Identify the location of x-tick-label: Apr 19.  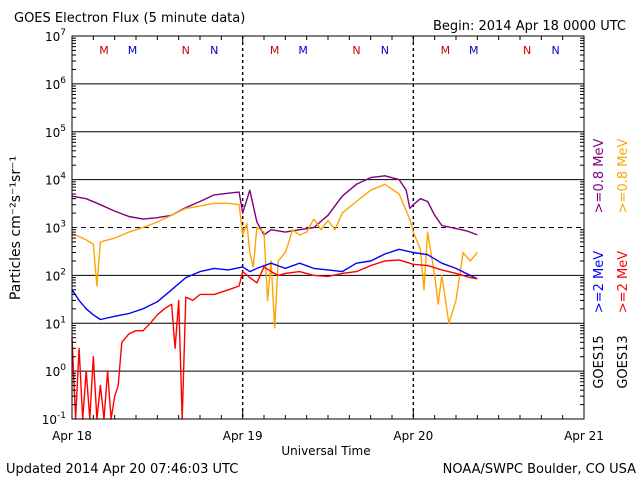
(243, 436).